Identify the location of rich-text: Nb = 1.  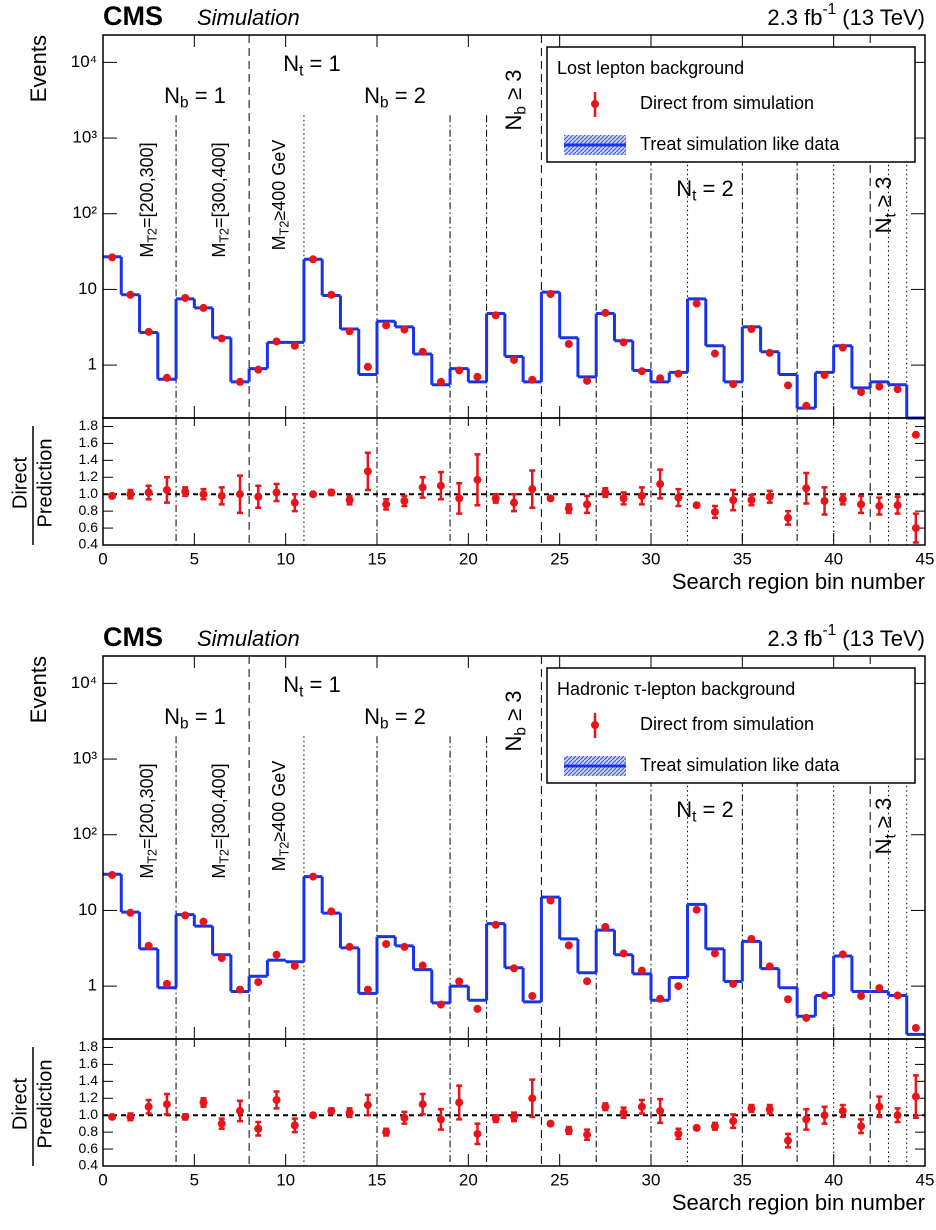
(195, 718).